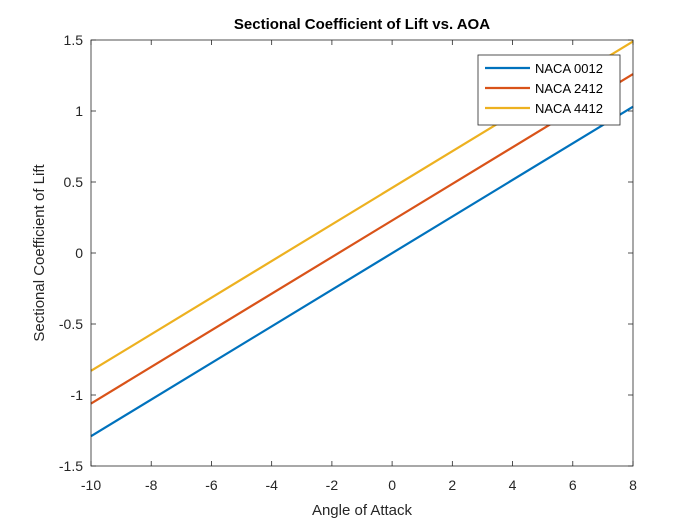 The image size is (700, 525). Describe the element at coordinates (77, 395) in the screenshot. I see `y-tick-label: -1` at that location.